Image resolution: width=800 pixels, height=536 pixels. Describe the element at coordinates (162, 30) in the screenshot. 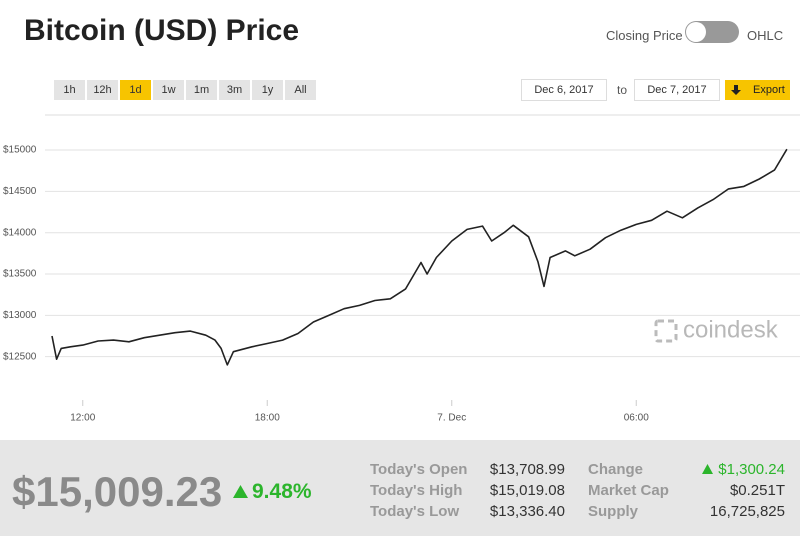

I see `page-title: Bitcoin (USD) Price` at that location.